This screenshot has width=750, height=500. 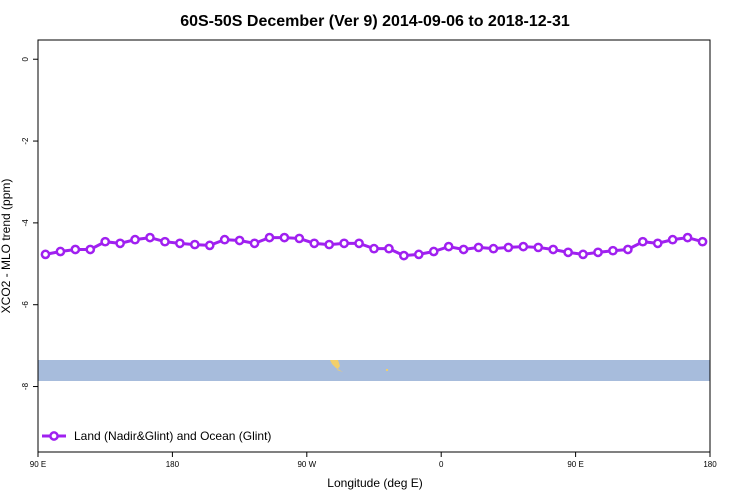 What do you see at coordinates (441, 464) in the screenshot?
I see `x-tick-label: 0` at bounding box center [441, 464].